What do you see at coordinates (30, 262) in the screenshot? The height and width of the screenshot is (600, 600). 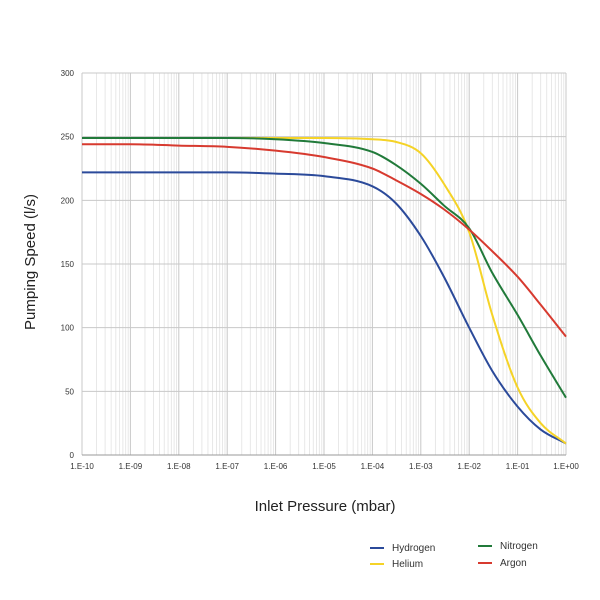 I see `y-axis-title: Pumping Speed (l/s)` at bounding box center [30, 262].